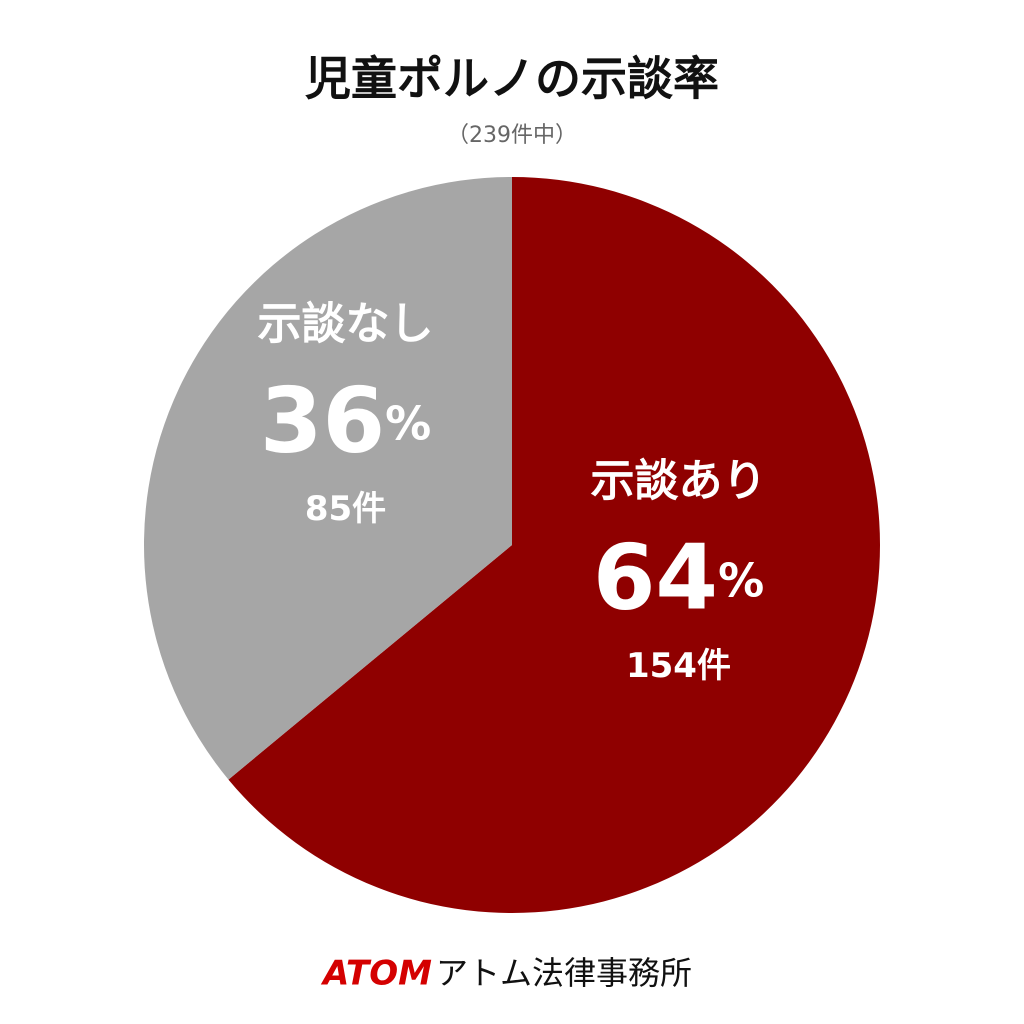 The image size is (1024, 1024). I want to click on slice-count-label: 154件, so click(678, 666).